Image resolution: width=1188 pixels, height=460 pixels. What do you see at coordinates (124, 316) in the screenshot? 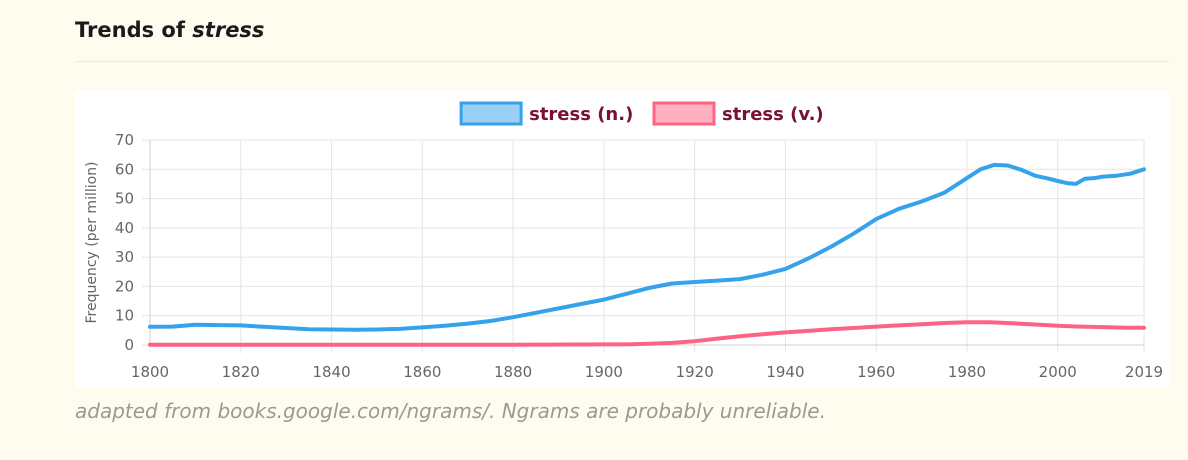
I see `y-tick-label: 10` at bounding box center [124, 316].